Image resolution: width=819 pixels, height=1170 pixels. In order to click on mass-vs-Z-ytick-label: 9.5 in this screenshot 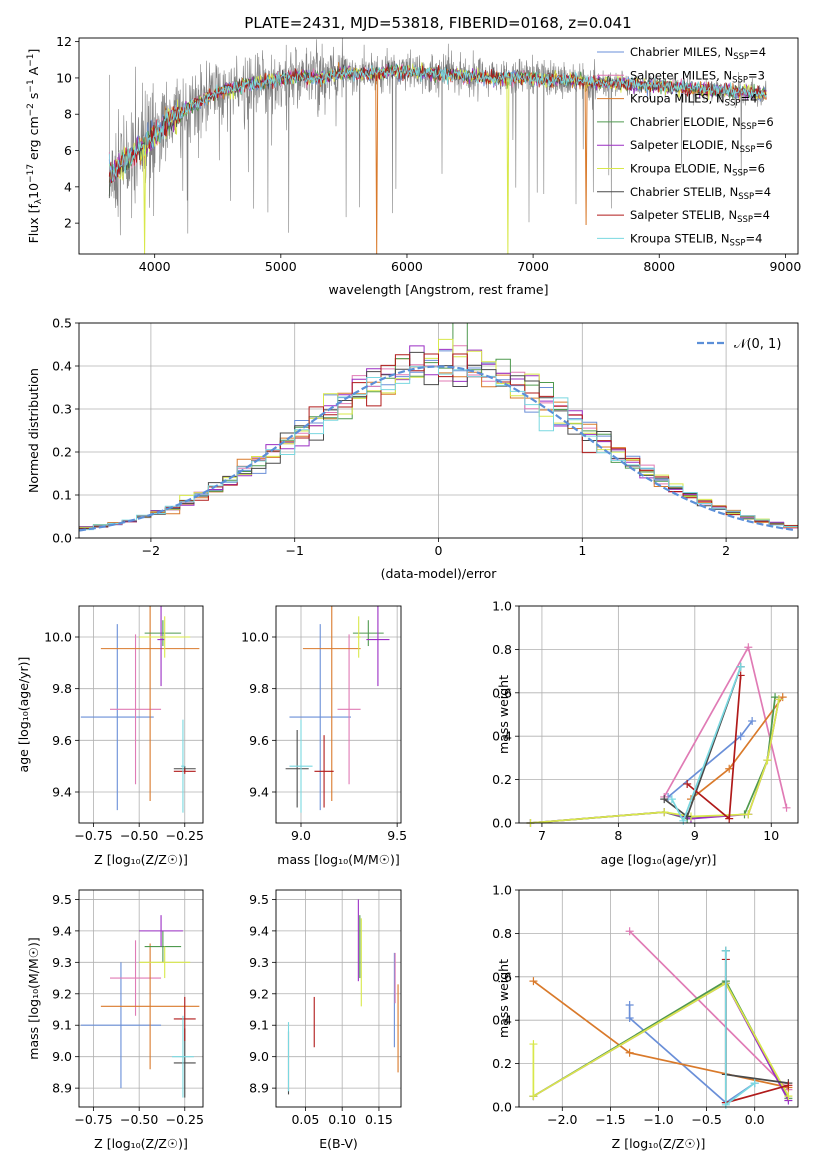, I will do `click(62, 899)`.